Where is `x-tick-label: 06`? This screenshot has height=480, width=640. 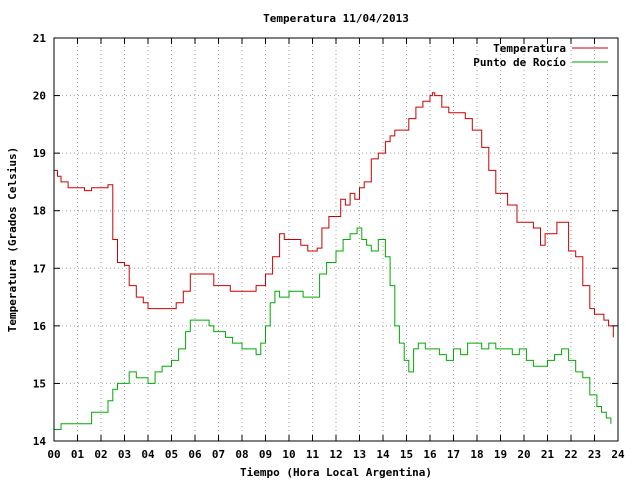 x-tick-label: 06 is located at coordinates (195, 454).